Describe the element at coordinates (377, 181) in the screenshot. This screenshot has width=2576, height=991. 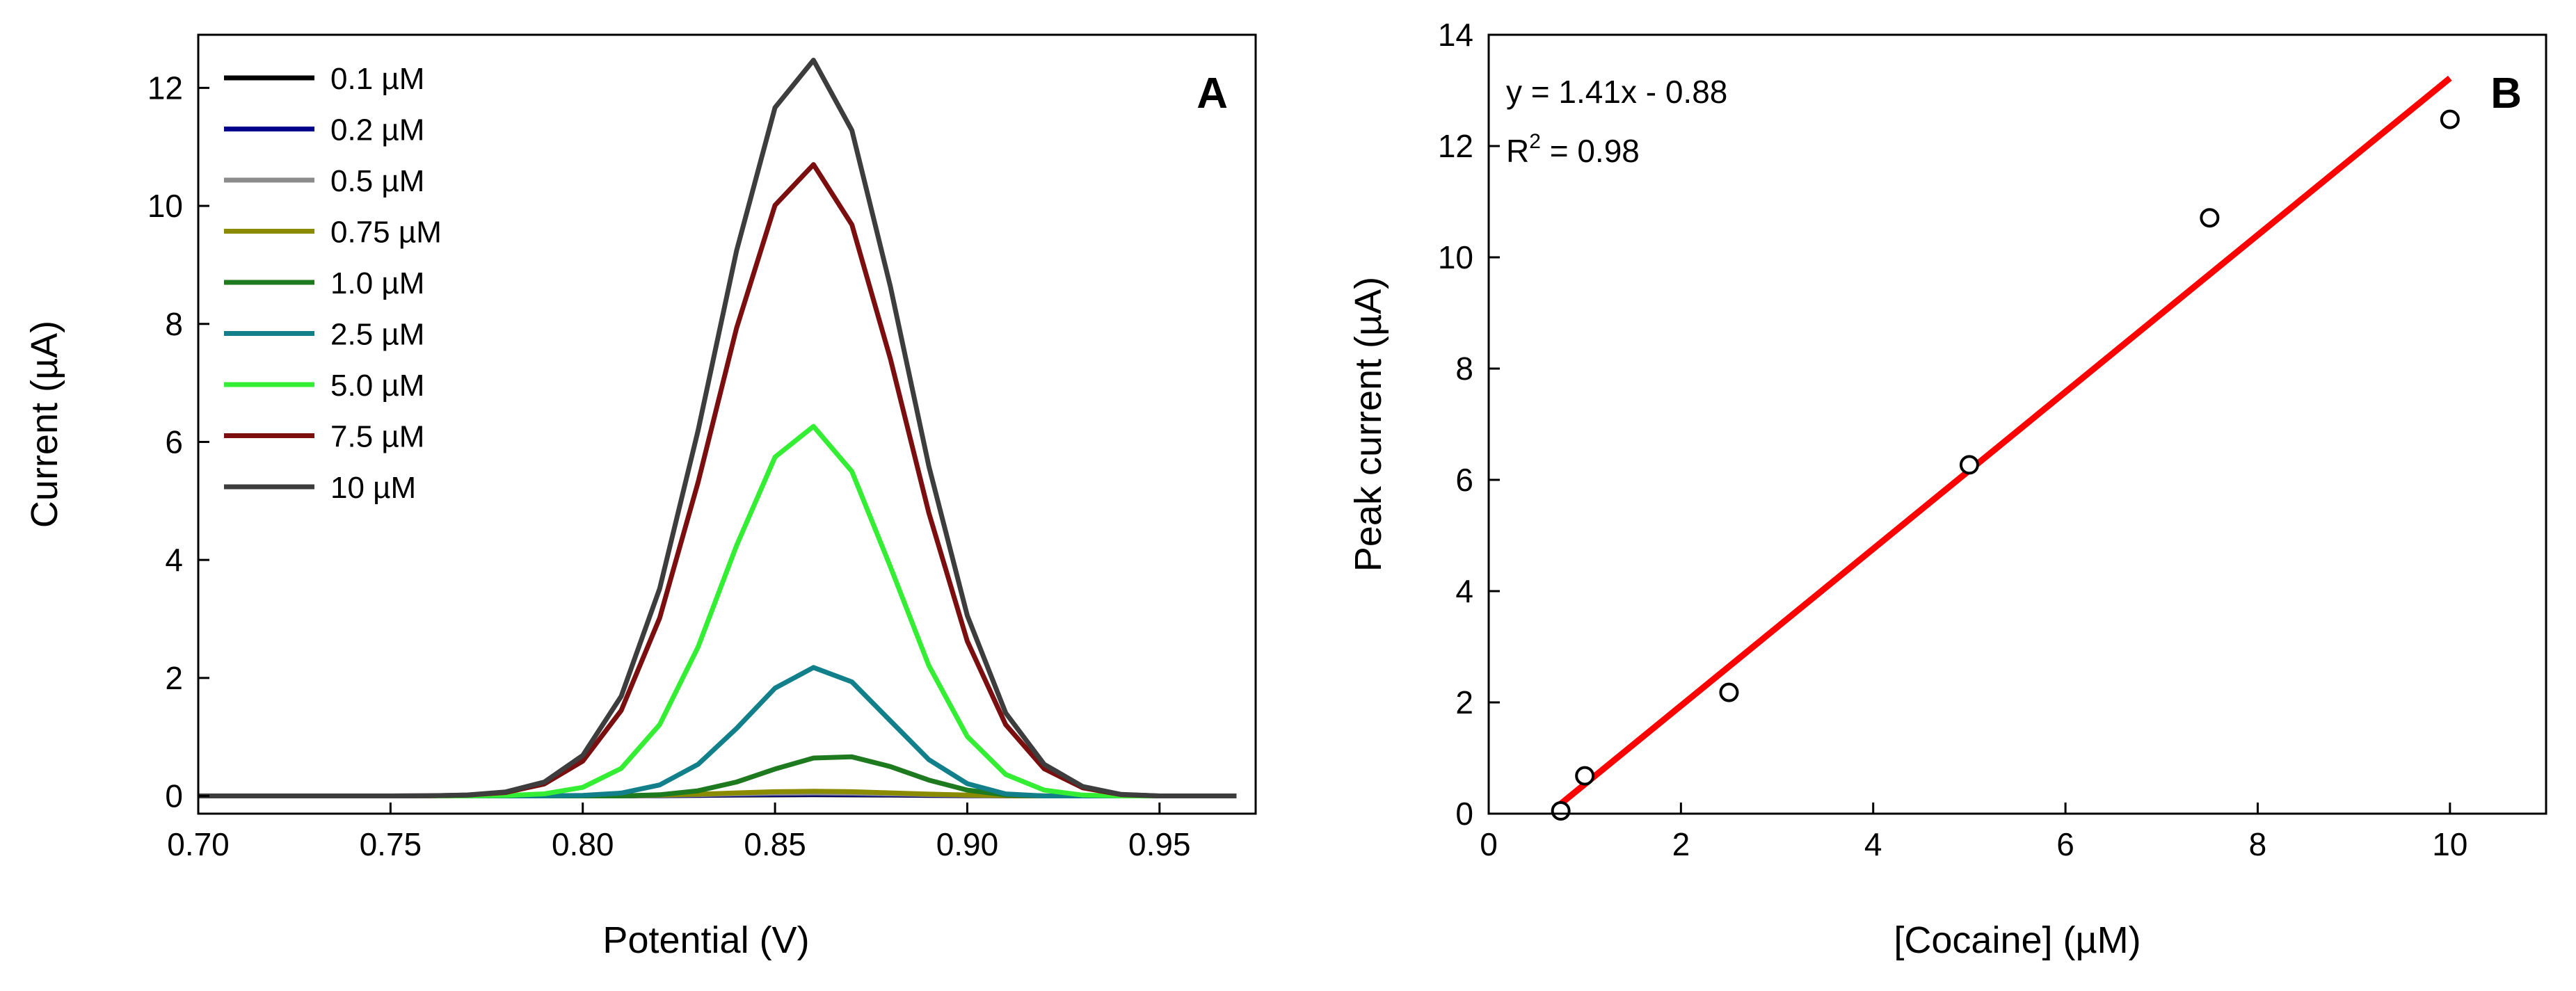
I see `legend-entry-3: 0.5 µM` at that location.